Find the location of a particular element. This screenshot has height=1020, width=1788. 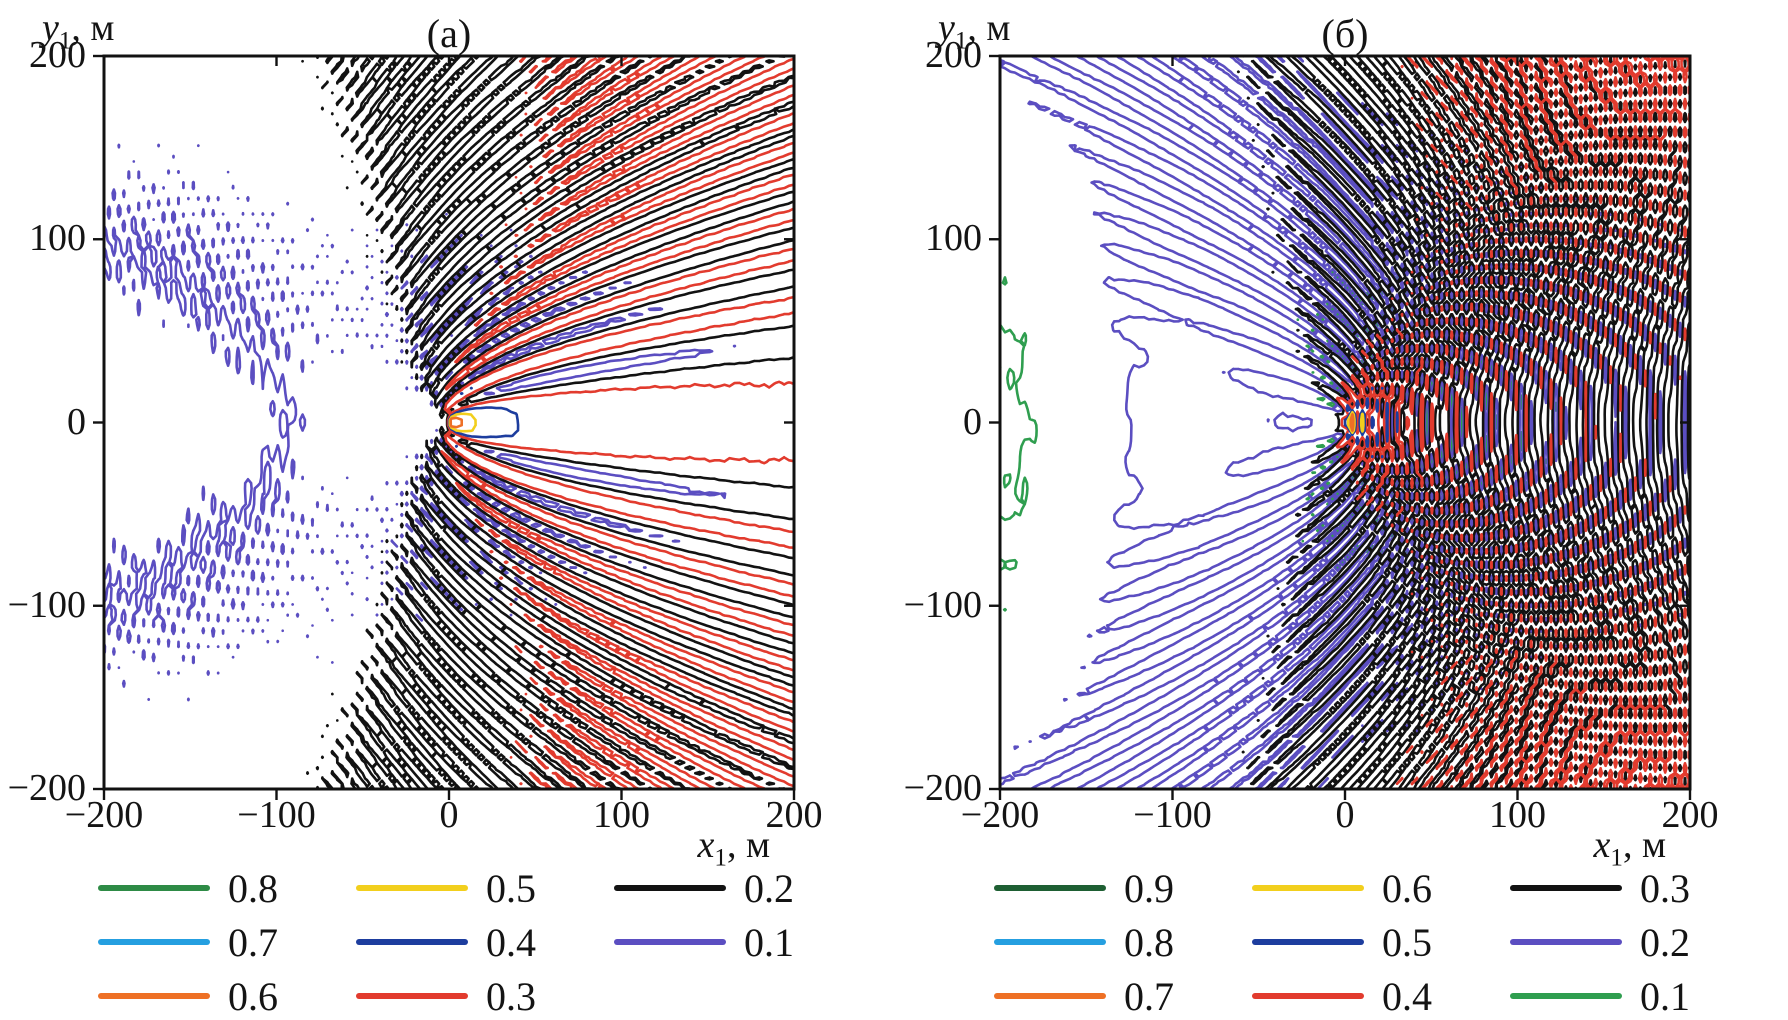

y-axis-ticks: 200 100 0 −100 −200 is located at coordinates (947, 421).